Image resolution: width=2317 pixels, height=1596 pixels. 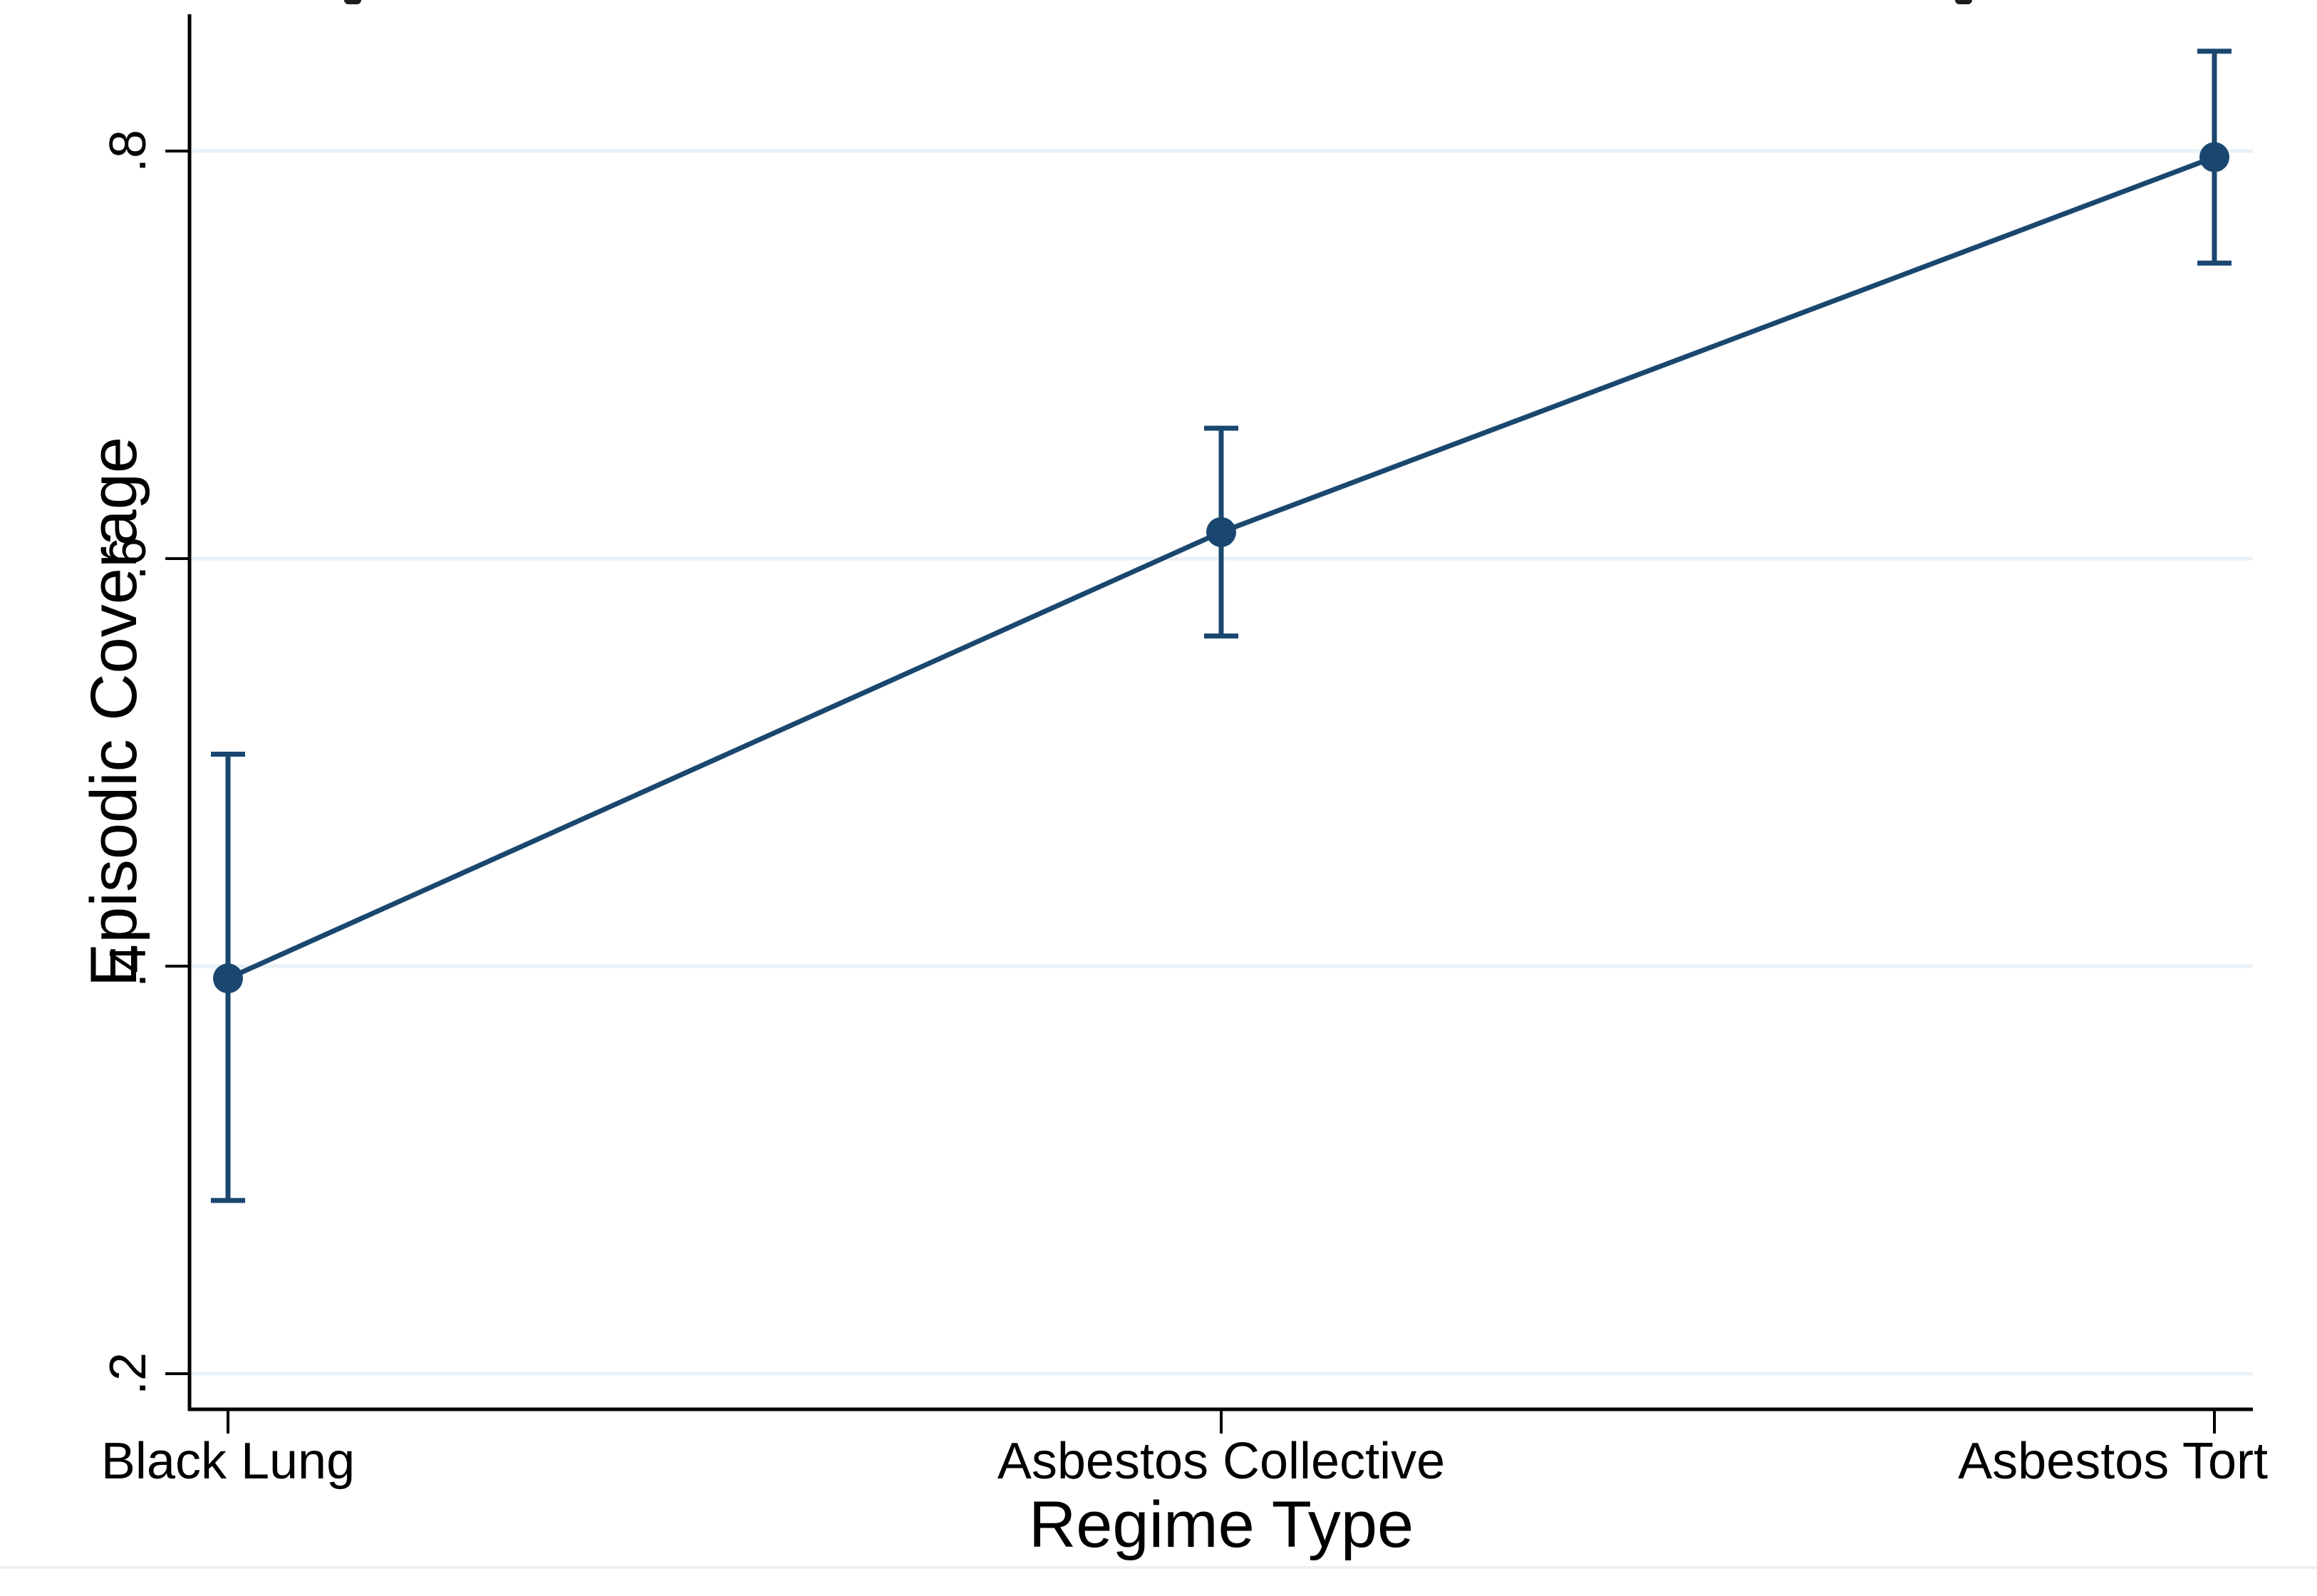 I want to click on y-axis-title: Episodic Coverage, so click(x=114, y=712).